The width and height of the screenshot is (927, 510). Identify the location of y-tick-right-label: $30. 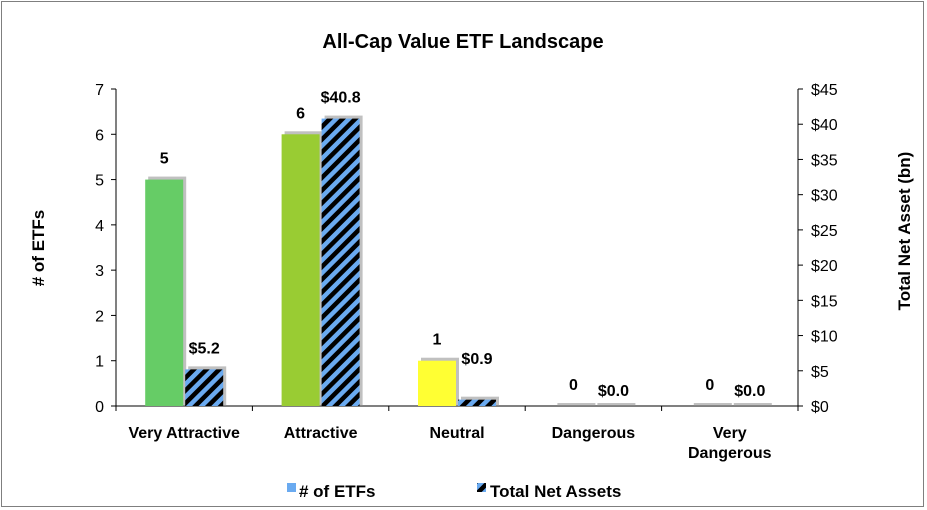
(824, 196).